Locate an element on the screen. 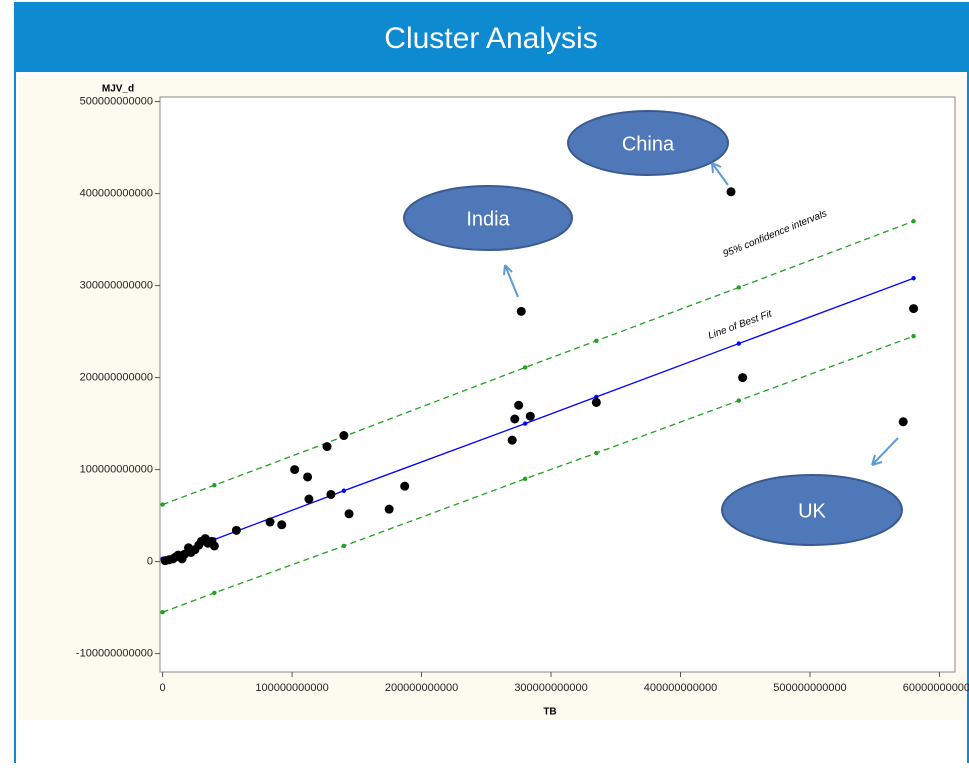 The width and height of the screenshot is (969, 768). x-tick-label: 600000000000 is located at coordinates (936, 688).